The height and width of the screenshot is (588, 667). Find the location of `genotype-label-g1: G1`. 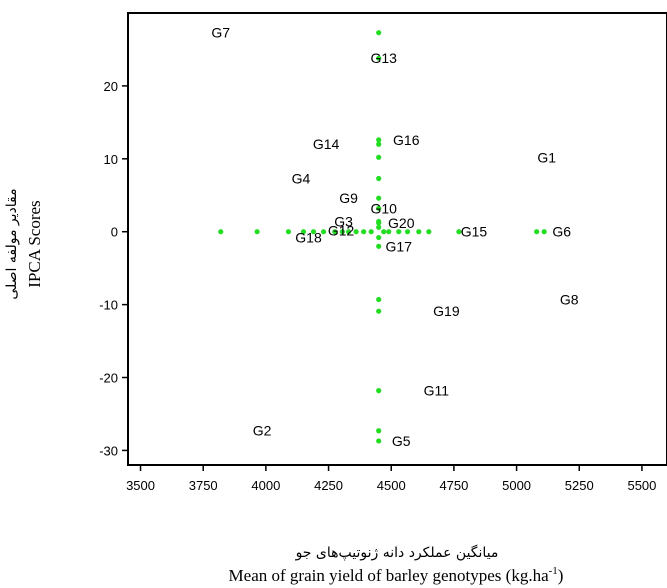

genotype-label-g1: G1 is located at coordinates (546, 157).